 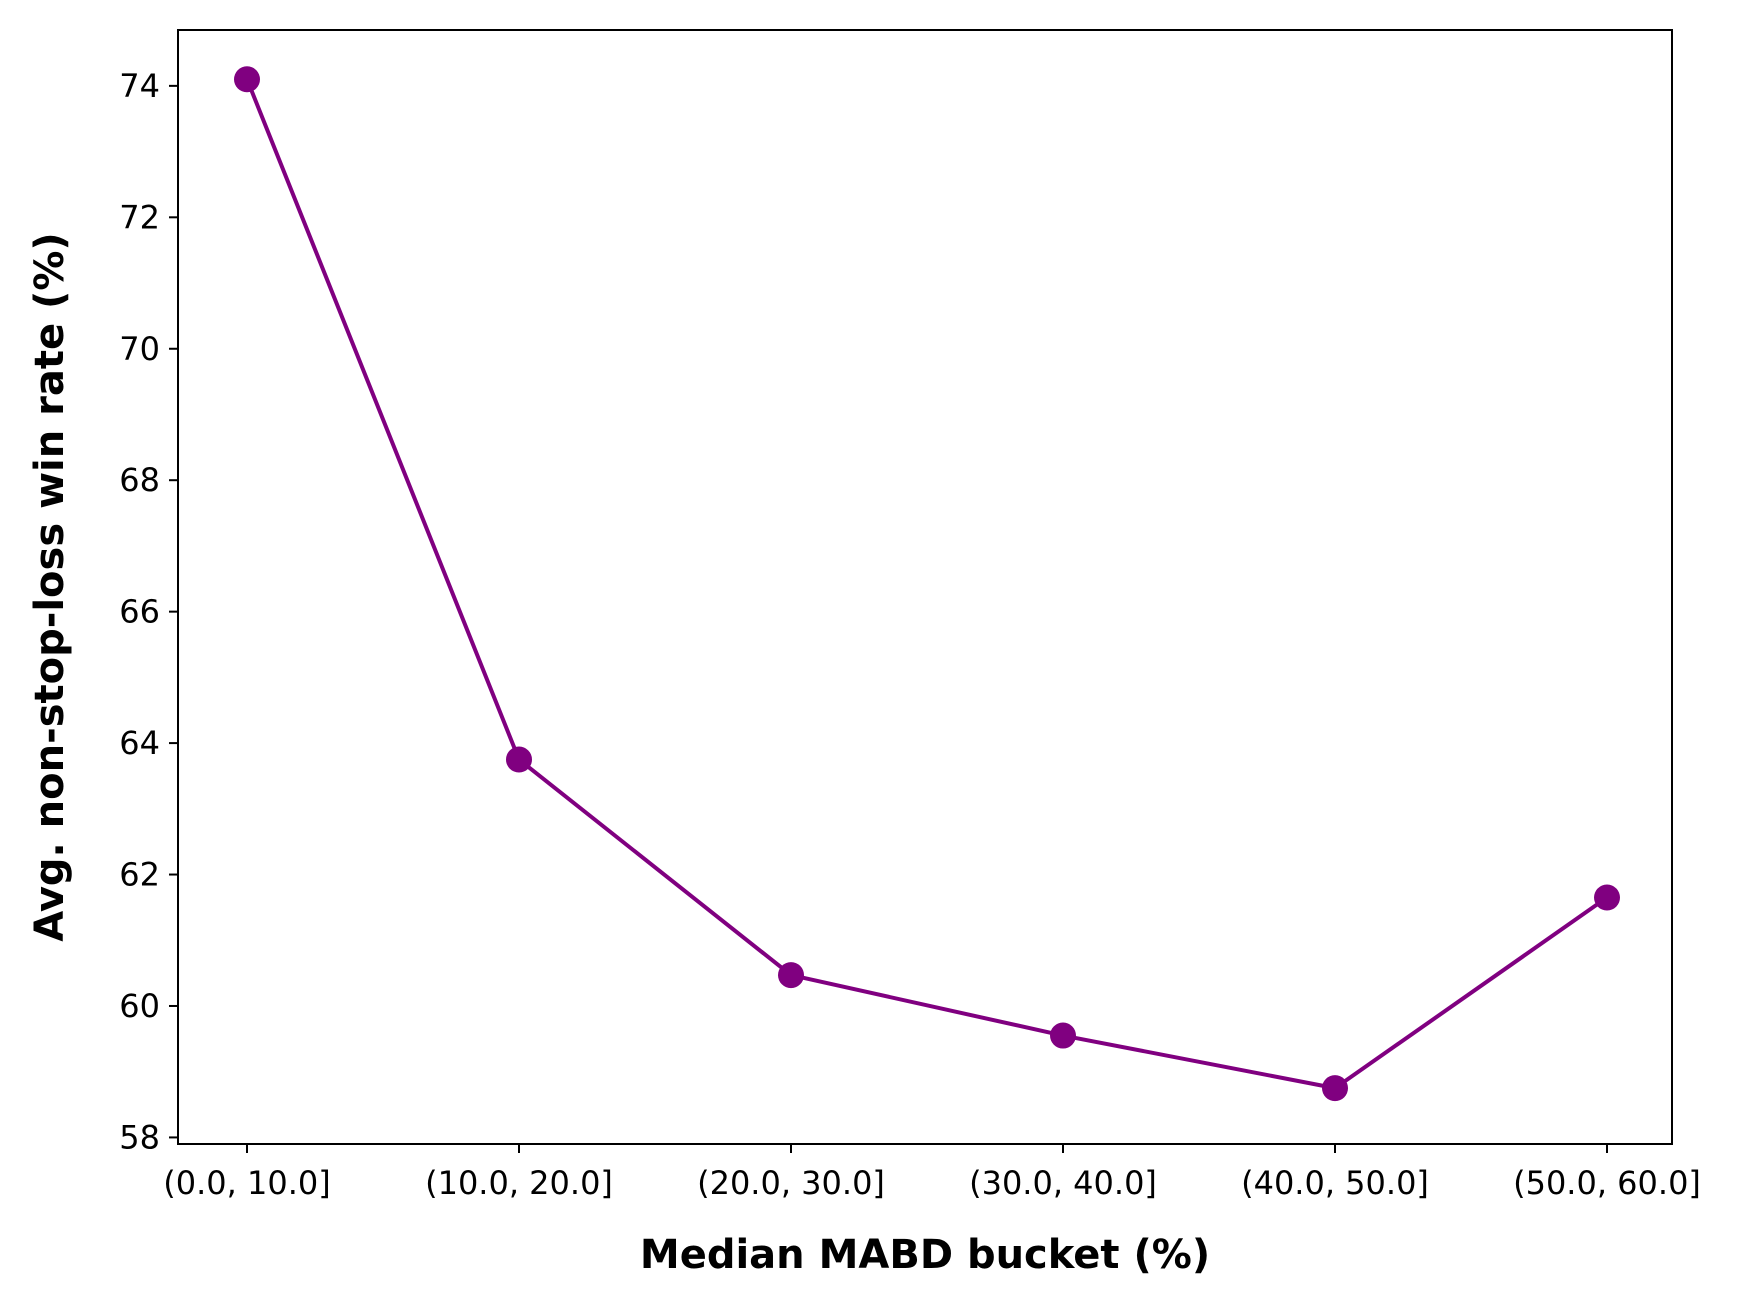 I want to click on y-axis-title: Avg. non-stop-loss win rate (%), so click(x=50, y=586).